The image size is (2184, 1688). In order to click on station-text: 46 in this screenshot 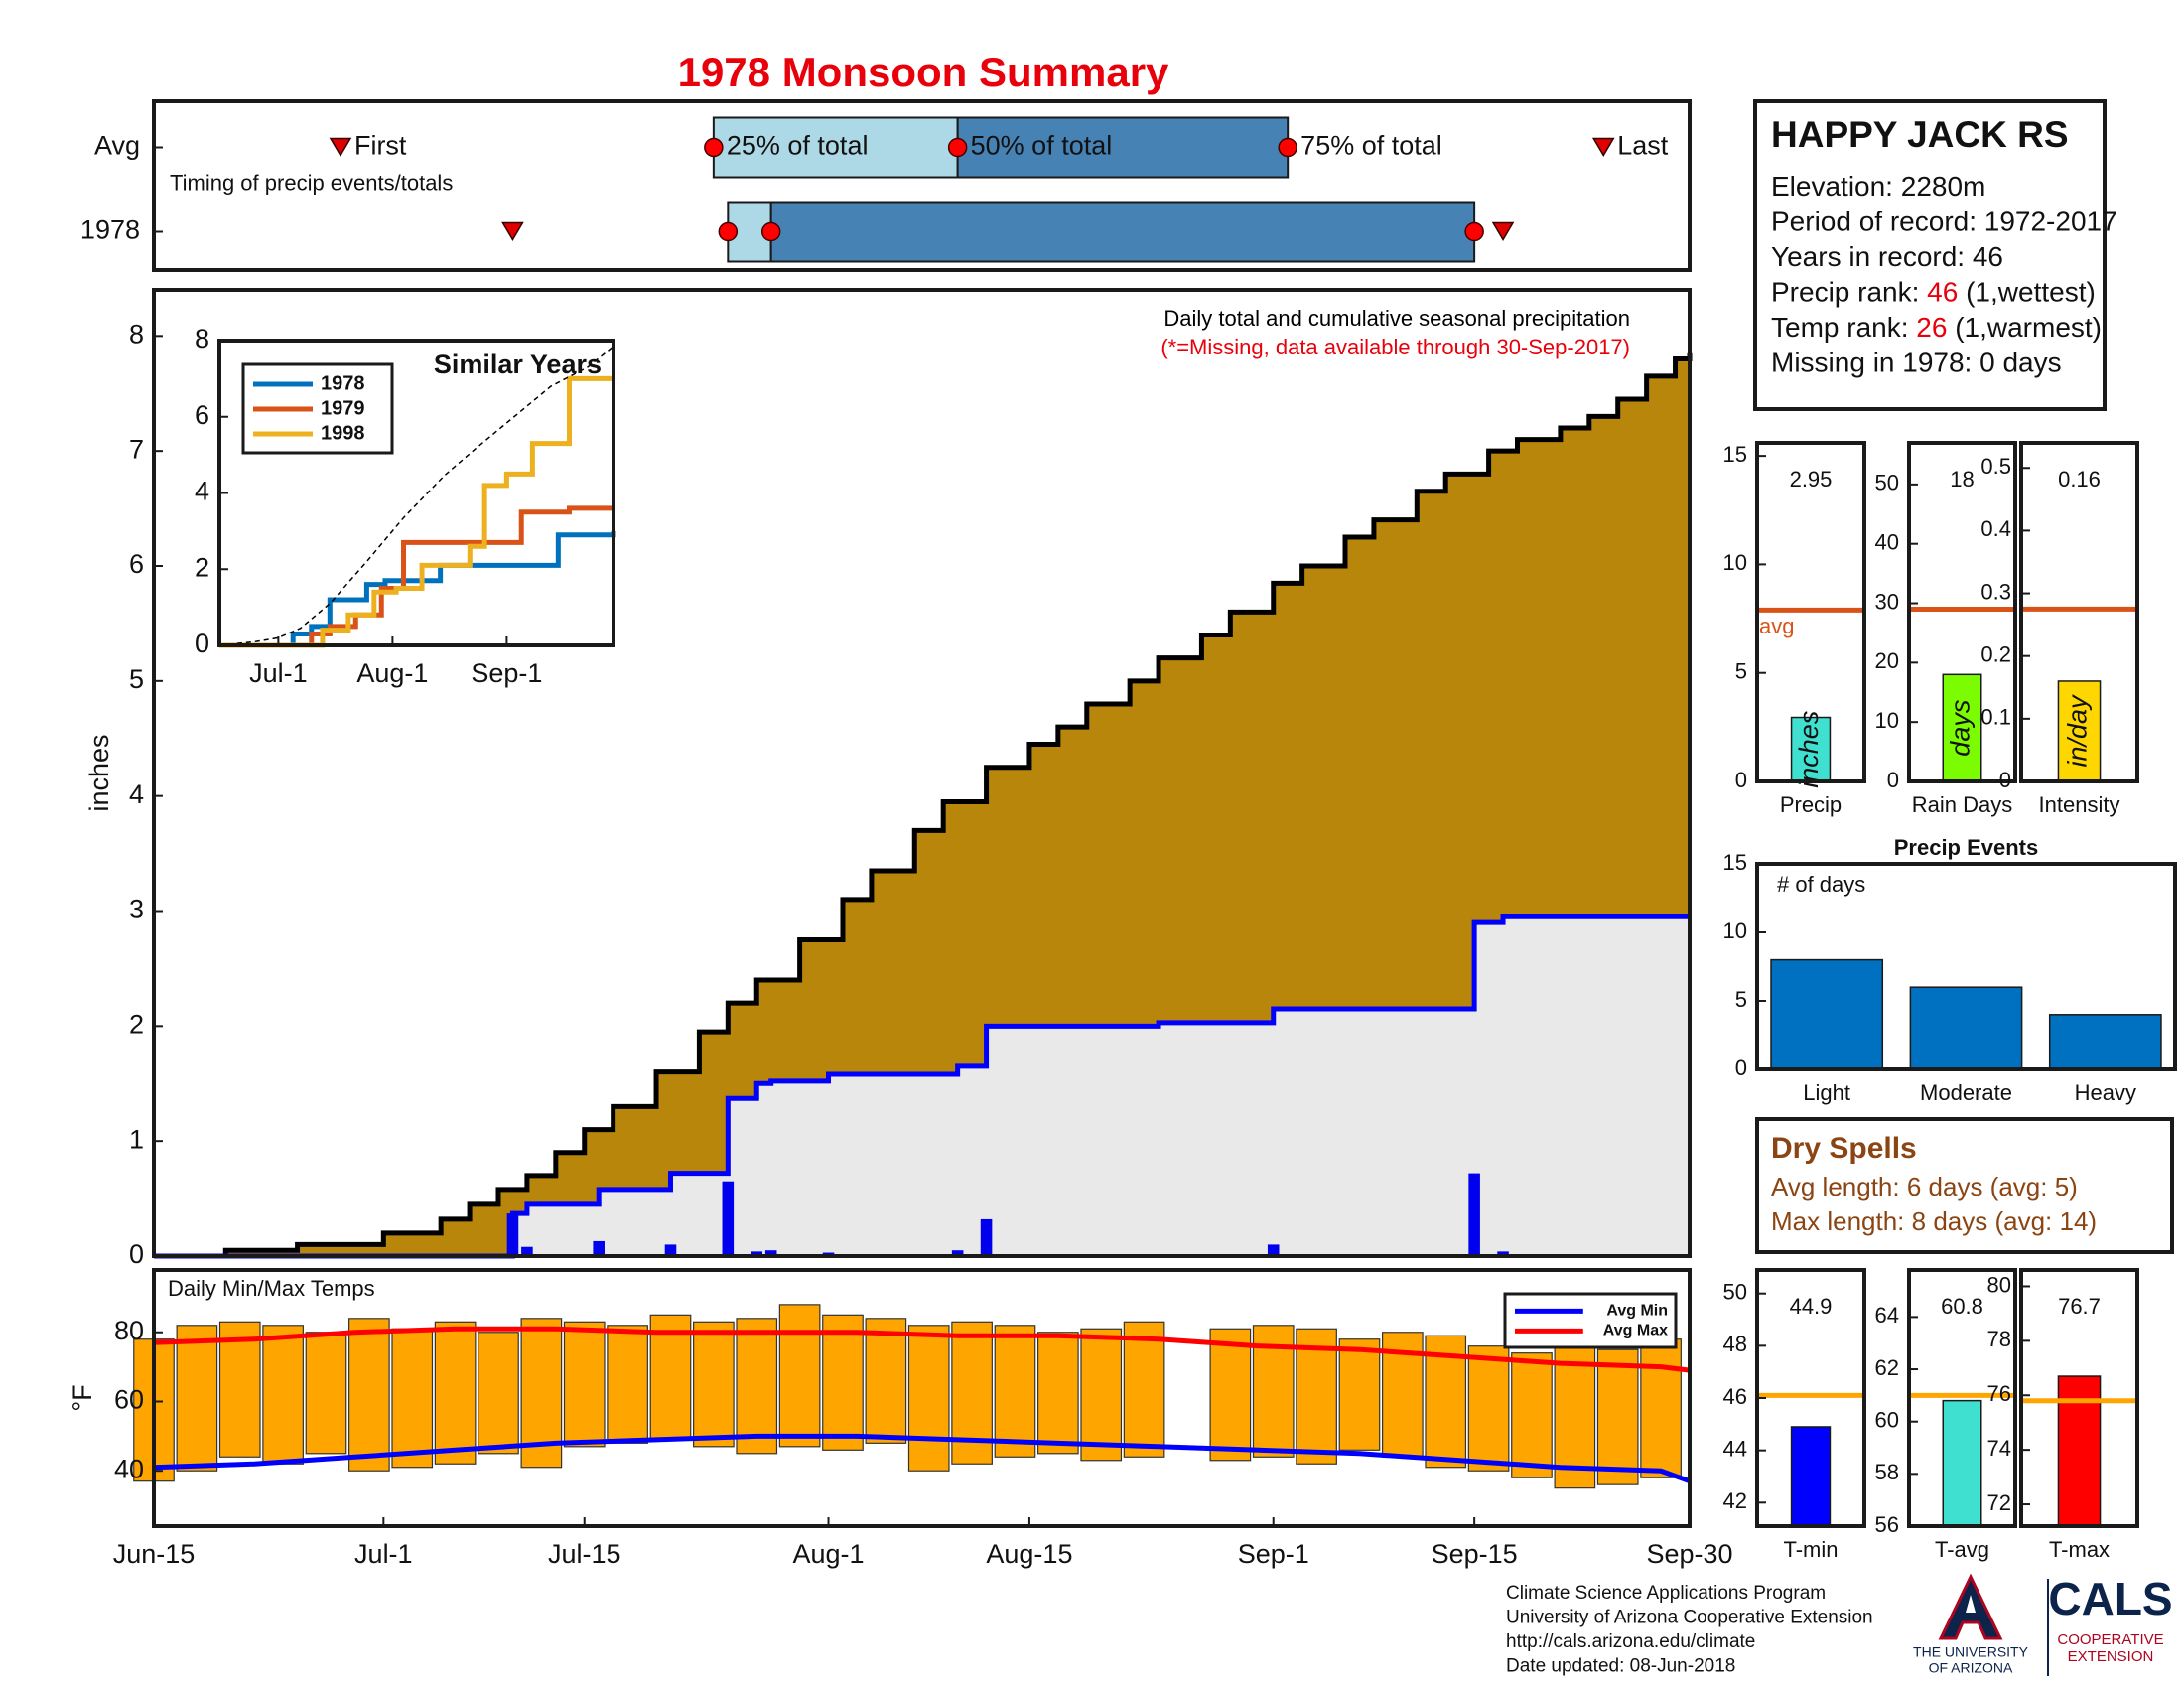, I will do `click(1942, 292)`.